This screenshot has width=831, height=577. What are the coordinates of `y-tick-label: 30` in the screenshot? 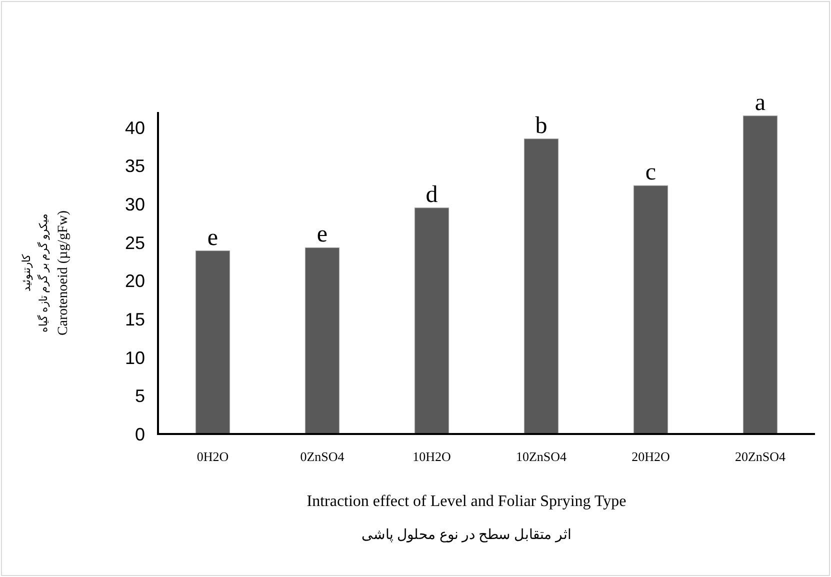 It's located at (134, 204).